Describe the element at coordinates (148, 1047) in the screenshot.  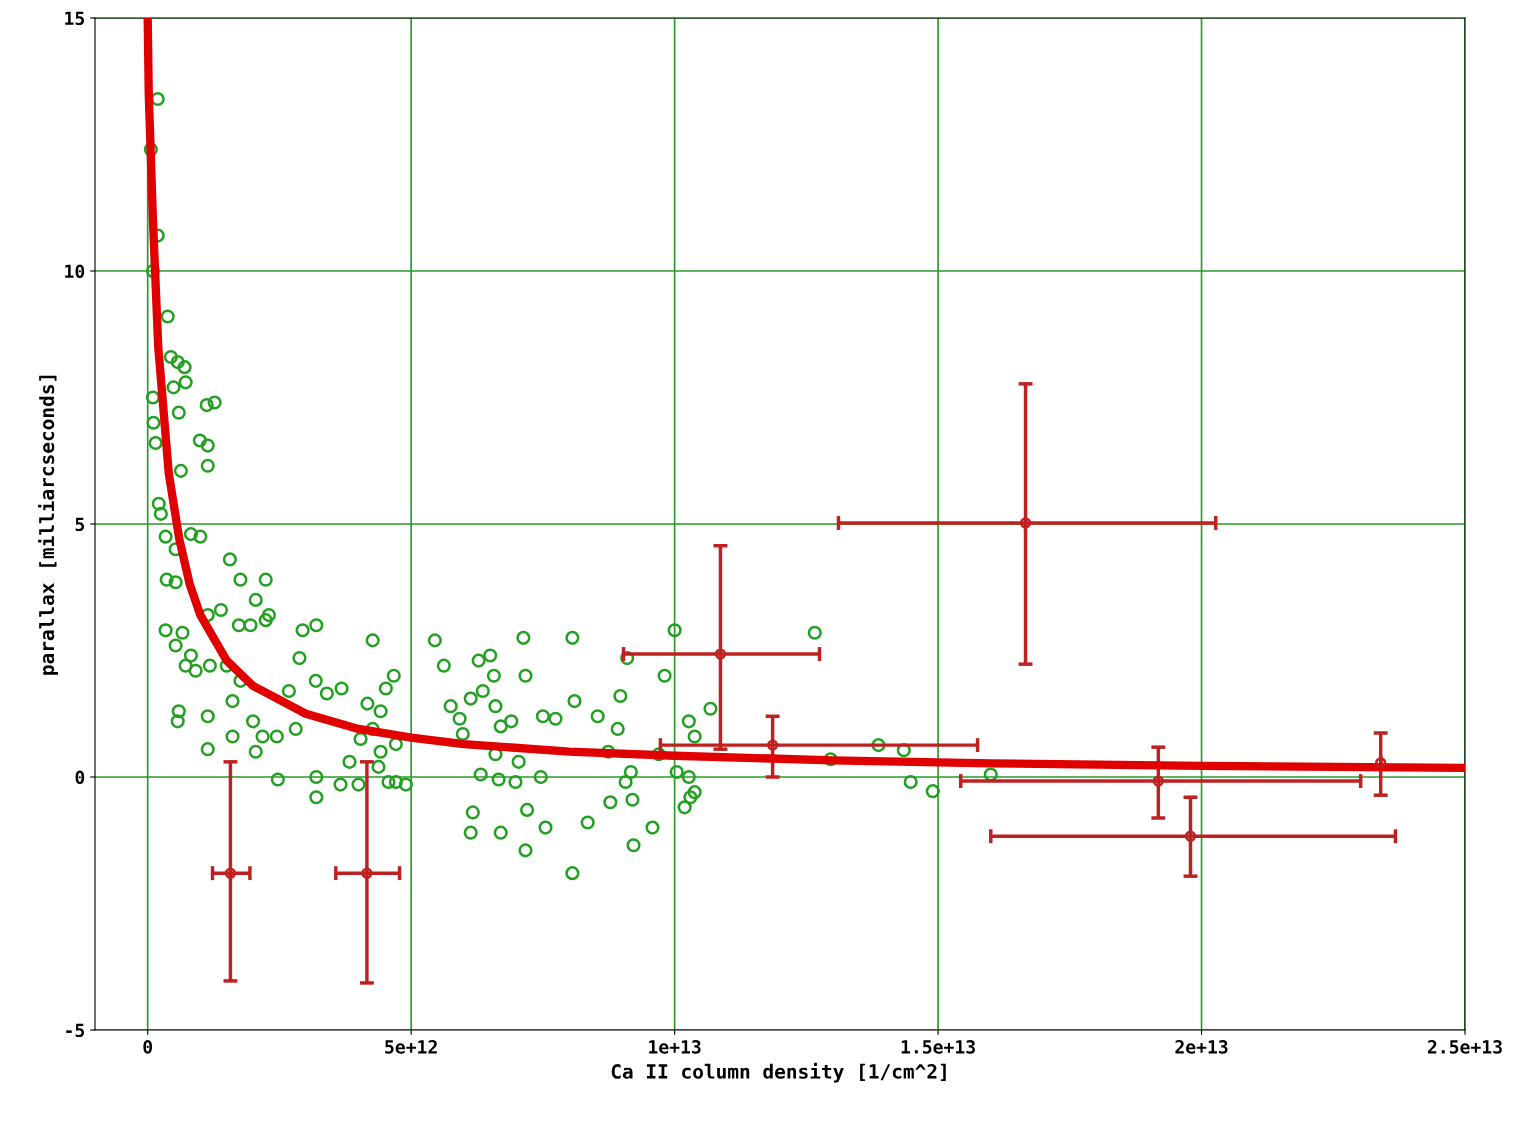
I see `x-tick-label: 0` at that location.